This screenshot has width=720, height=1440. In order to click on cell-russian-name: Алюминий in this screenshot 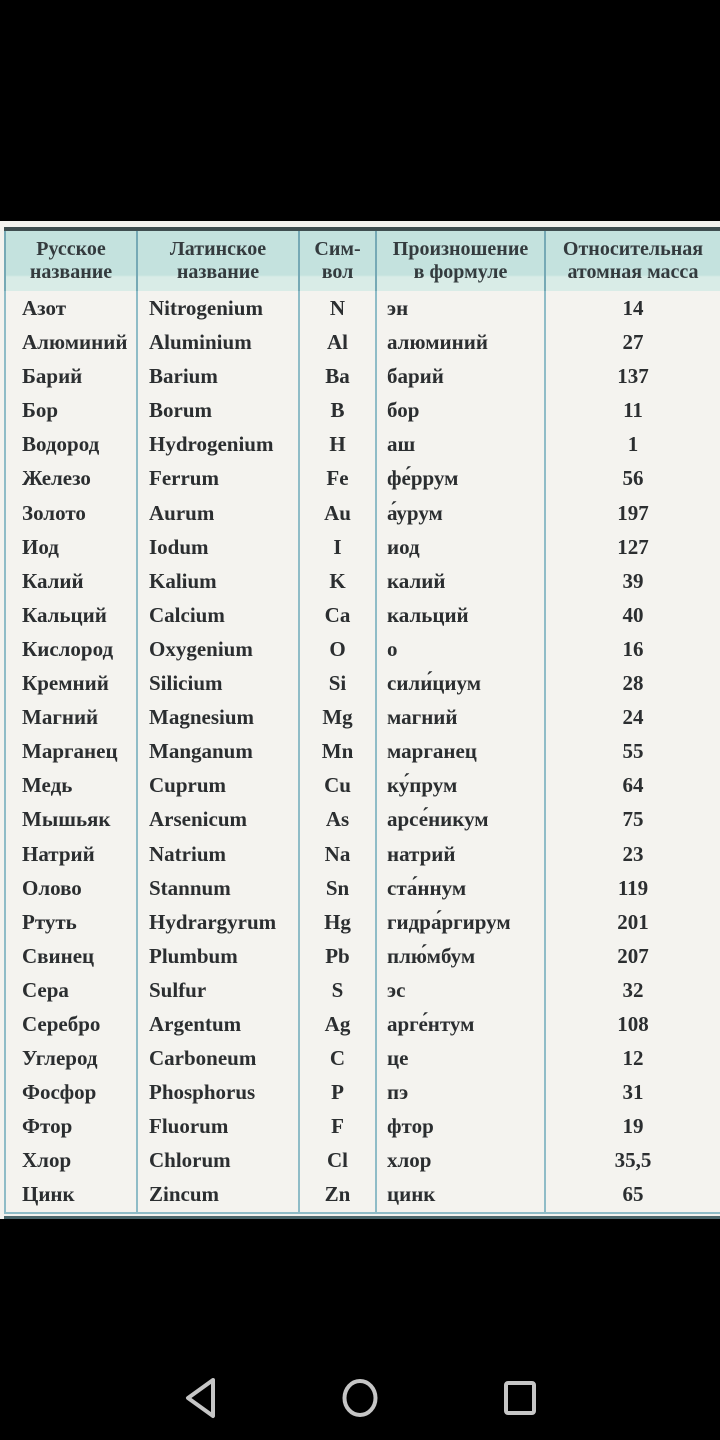, I will do `click(72, 342)`.